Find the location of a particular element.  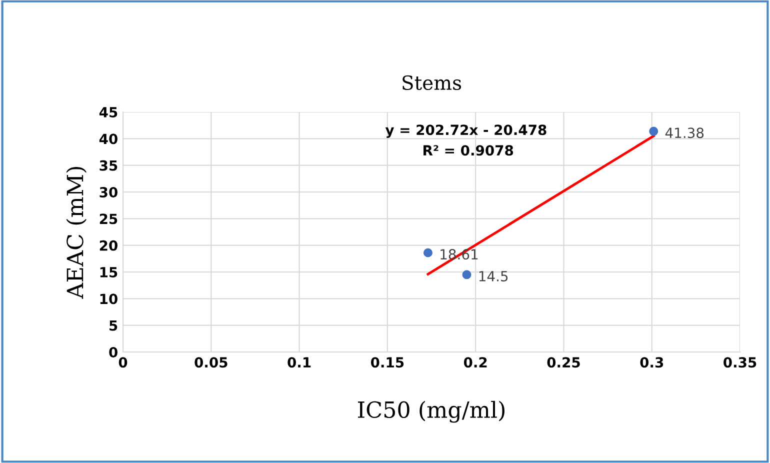

x-tick-label: 0.2 is located at coordinates (475, 362).